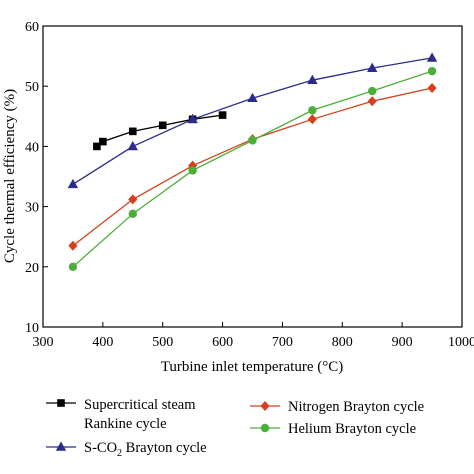 The image size is (474, 474). Describe the element at coordinates (342, 342) in the screenshot. I see `x-tick-label: 800` at that location.